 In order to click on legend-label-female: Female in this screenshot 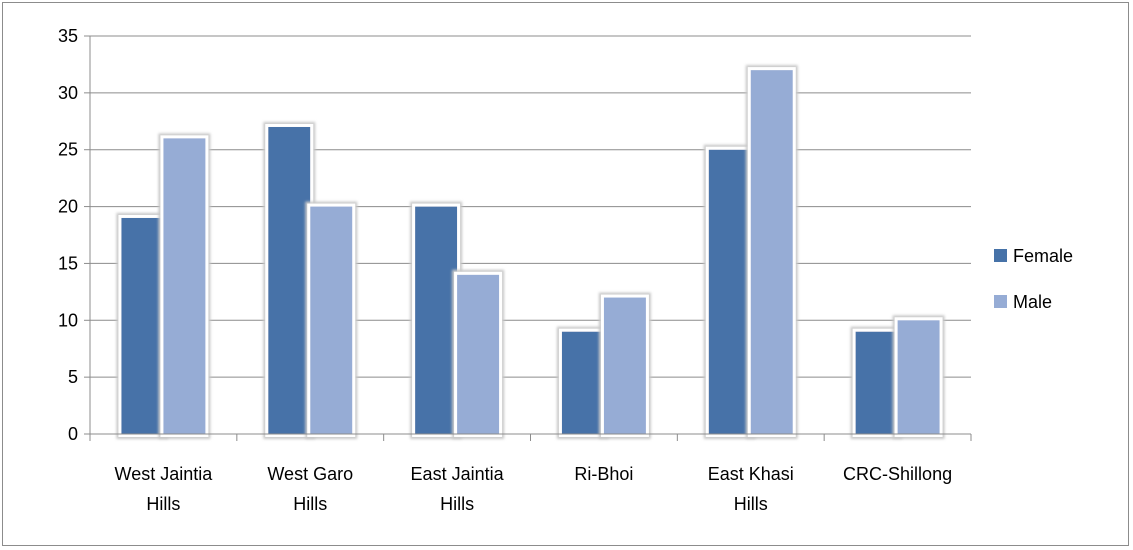, I will do `click(1043, 256)`.